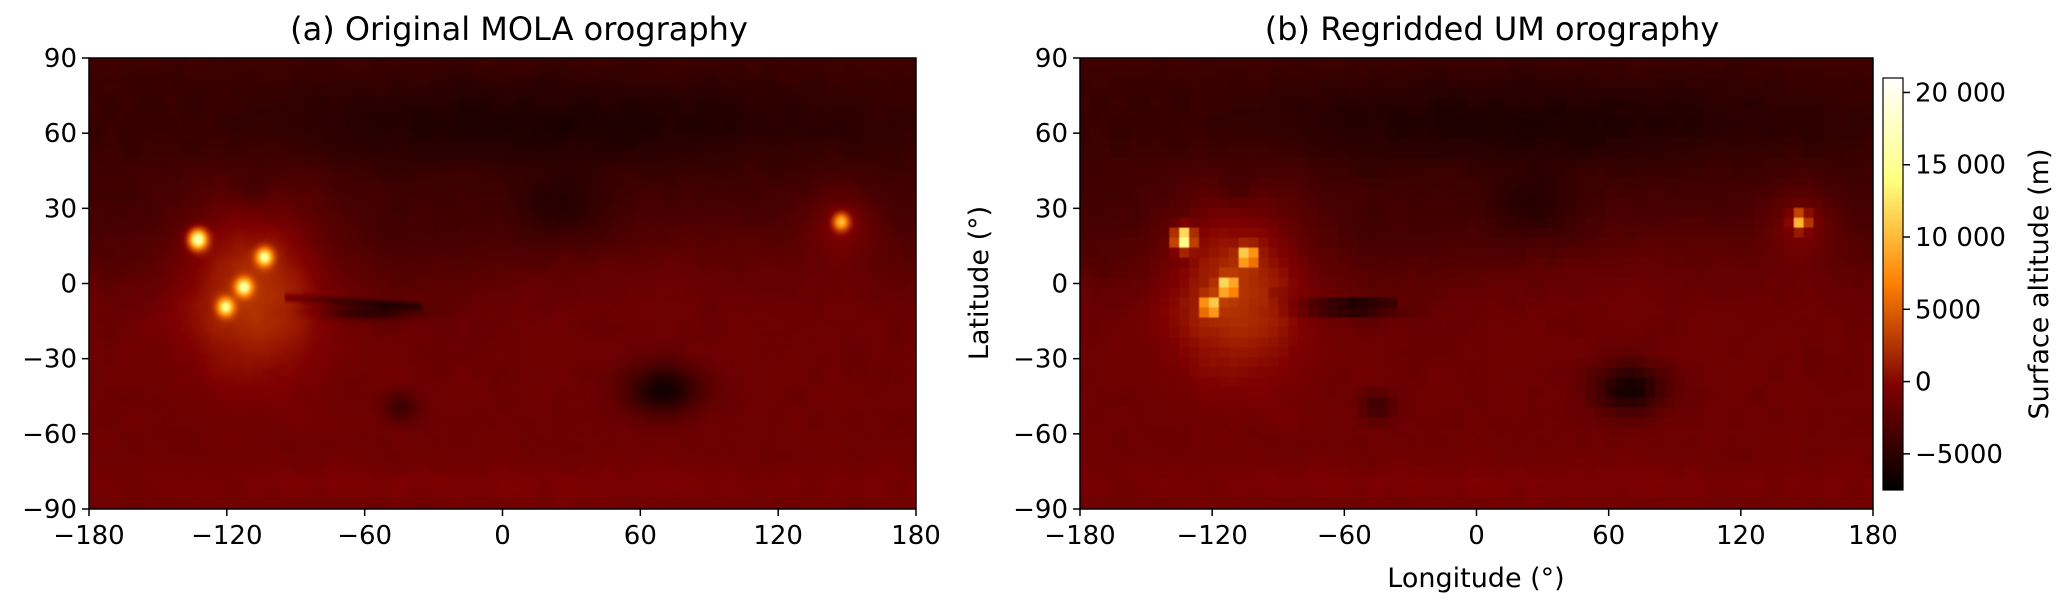 The height and width of the screenshot is (609, 2067). Describe the element at coordinates (60, 134) in the screenshot. I see `panel-a-y-tick-label: 60` at that location.